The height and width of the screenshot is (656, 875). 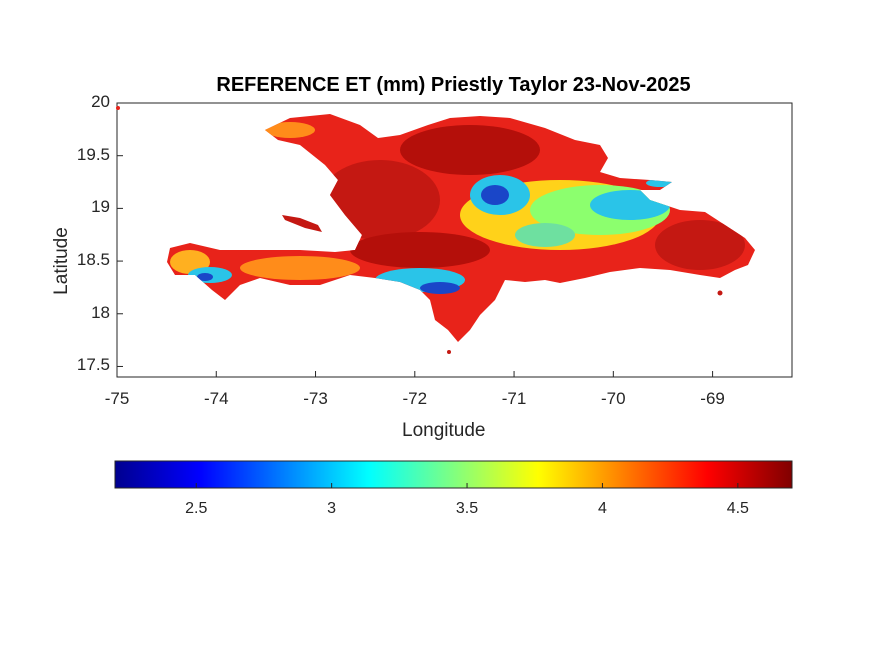 I want to click on x-tick-label: -75, so click(x=117, y=398).